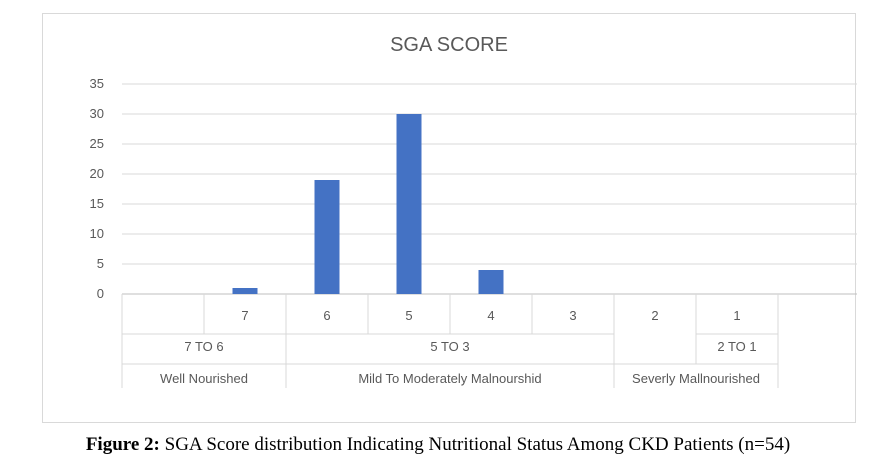 The image size is (876, 466). Describe the element at coordinates (490, 315) in the screenshot. I see `x-tick-label: 4` at that location.